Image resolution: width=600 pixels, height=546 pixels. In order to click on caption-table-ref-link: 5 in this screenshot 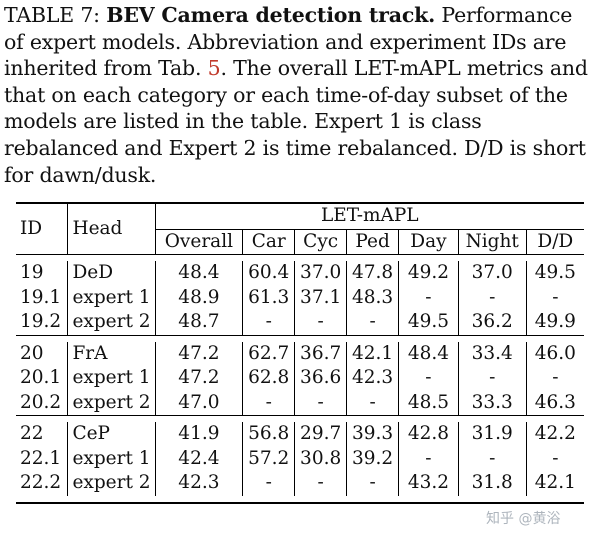, I will do `click(214, 68)`.